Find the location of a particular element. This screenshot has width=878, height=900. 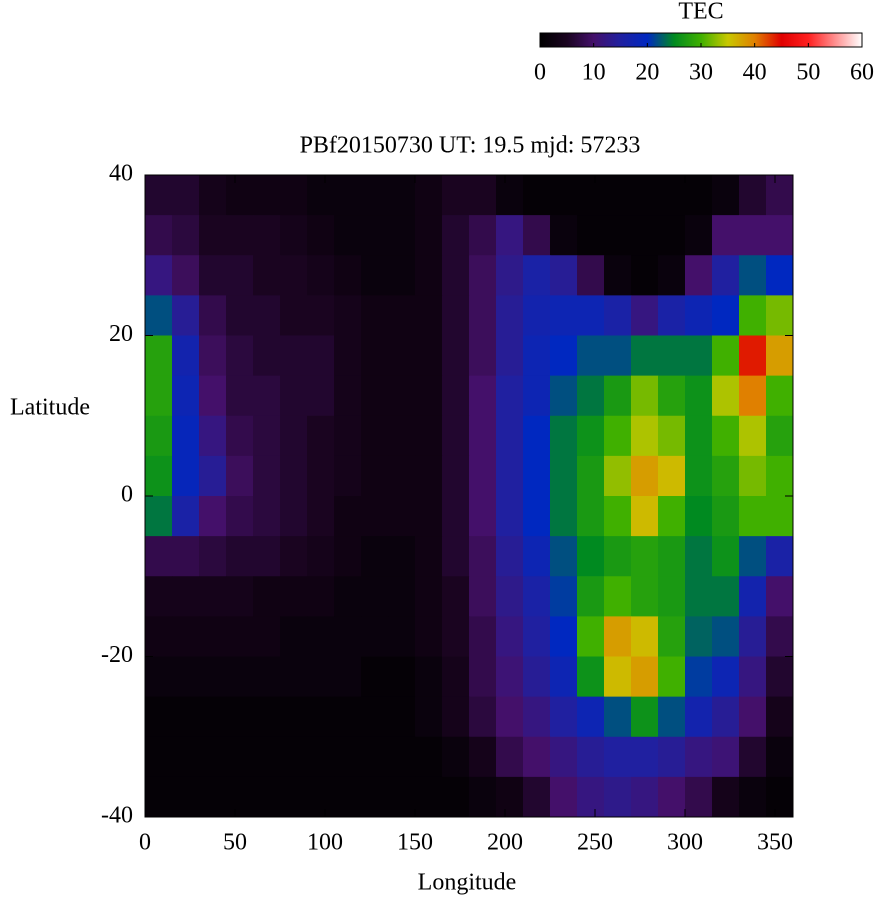

y-tick-label: -40 is located at coordinates (117, 816).